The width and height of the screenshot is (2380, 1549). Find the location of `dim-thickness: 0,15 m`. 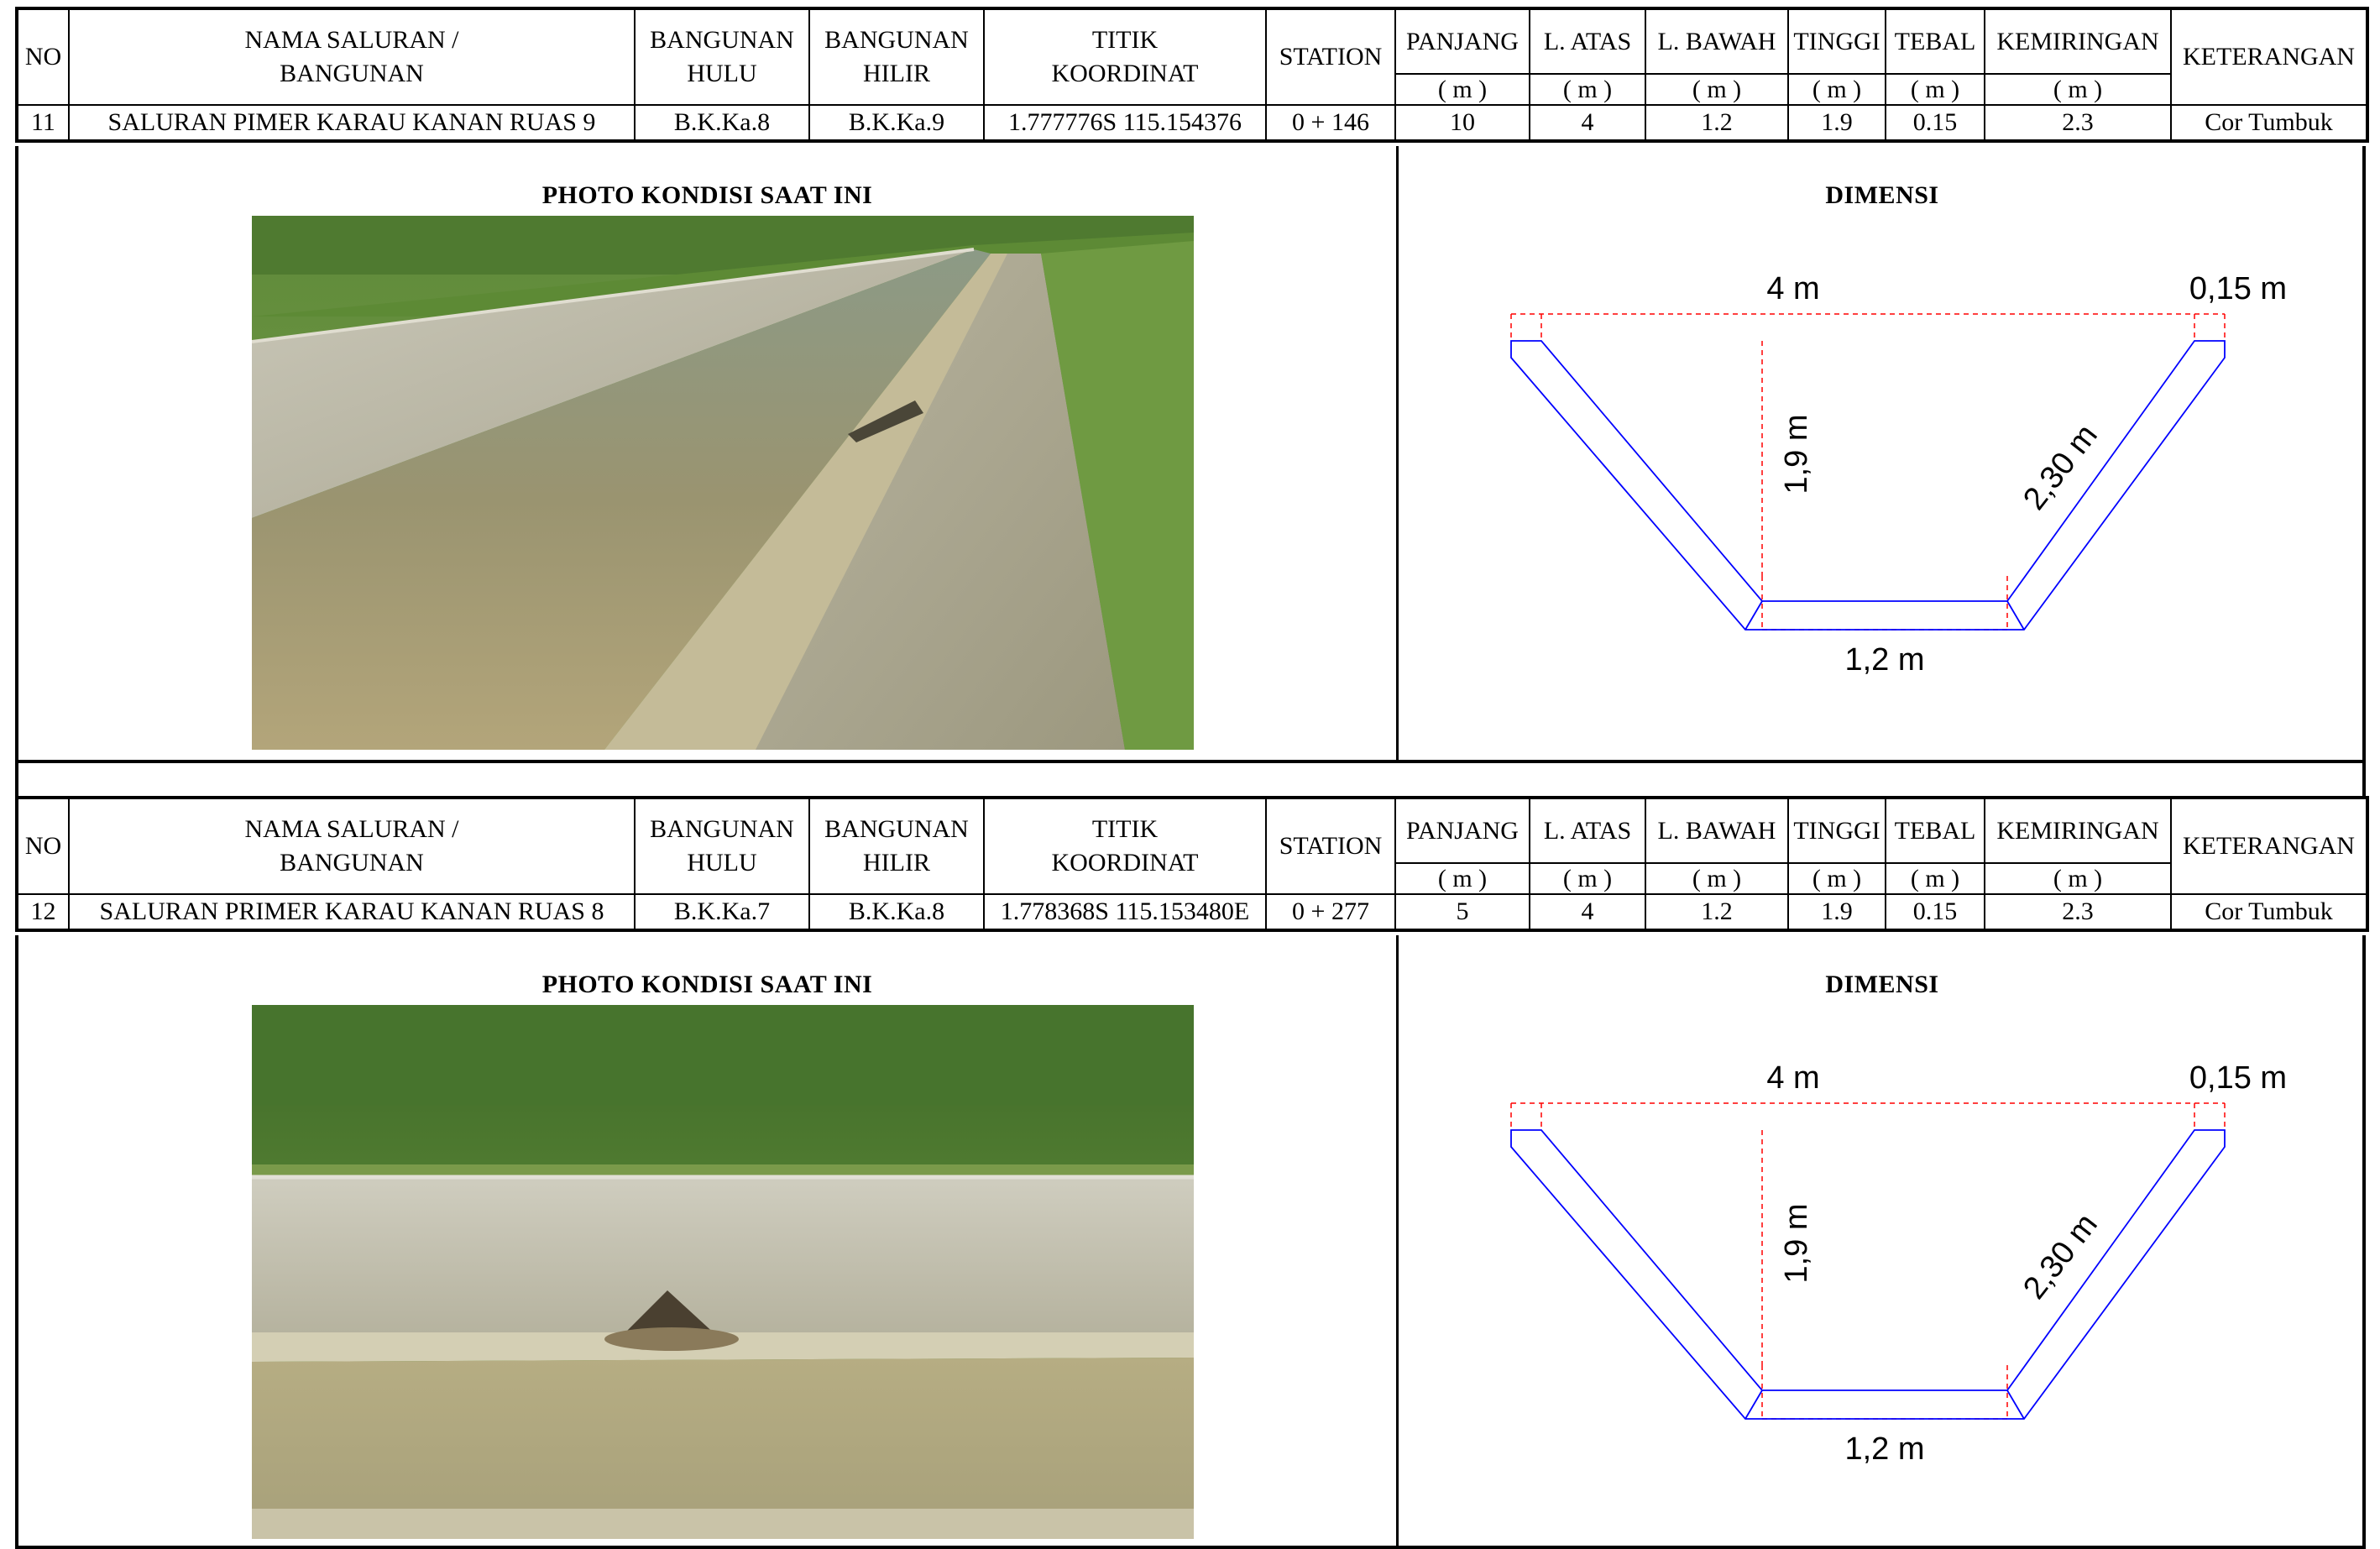

dim-thickness: 0,15 m is located at coordinates (2238, 288).